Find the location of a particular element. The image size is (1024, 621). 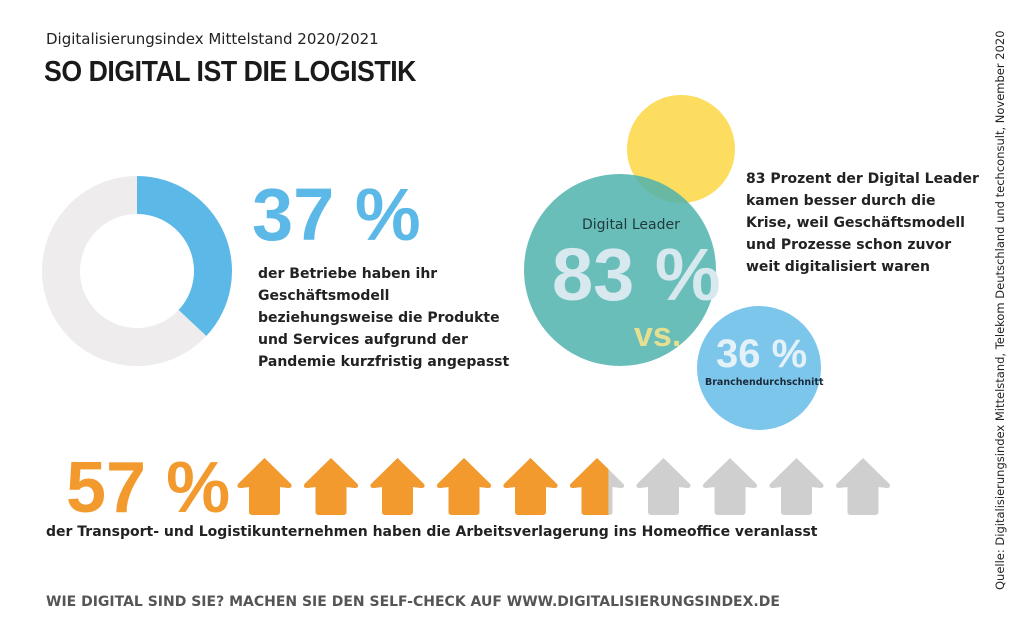

page-title: SO DIGITAL IST DIE LOGISTIK is located at coordinates (230, 72).